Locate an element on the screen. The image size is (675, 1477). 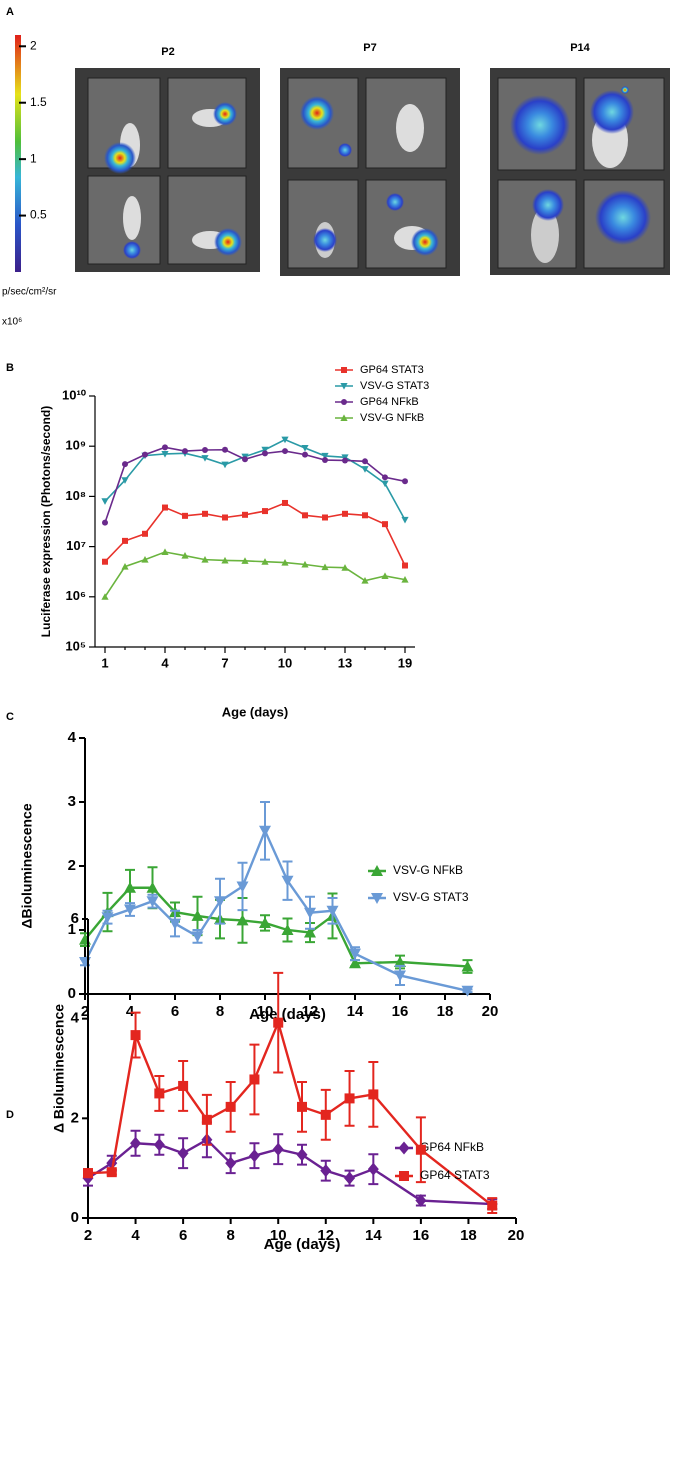
x-tick-label: 4 is located at coordinates (130, 1011).